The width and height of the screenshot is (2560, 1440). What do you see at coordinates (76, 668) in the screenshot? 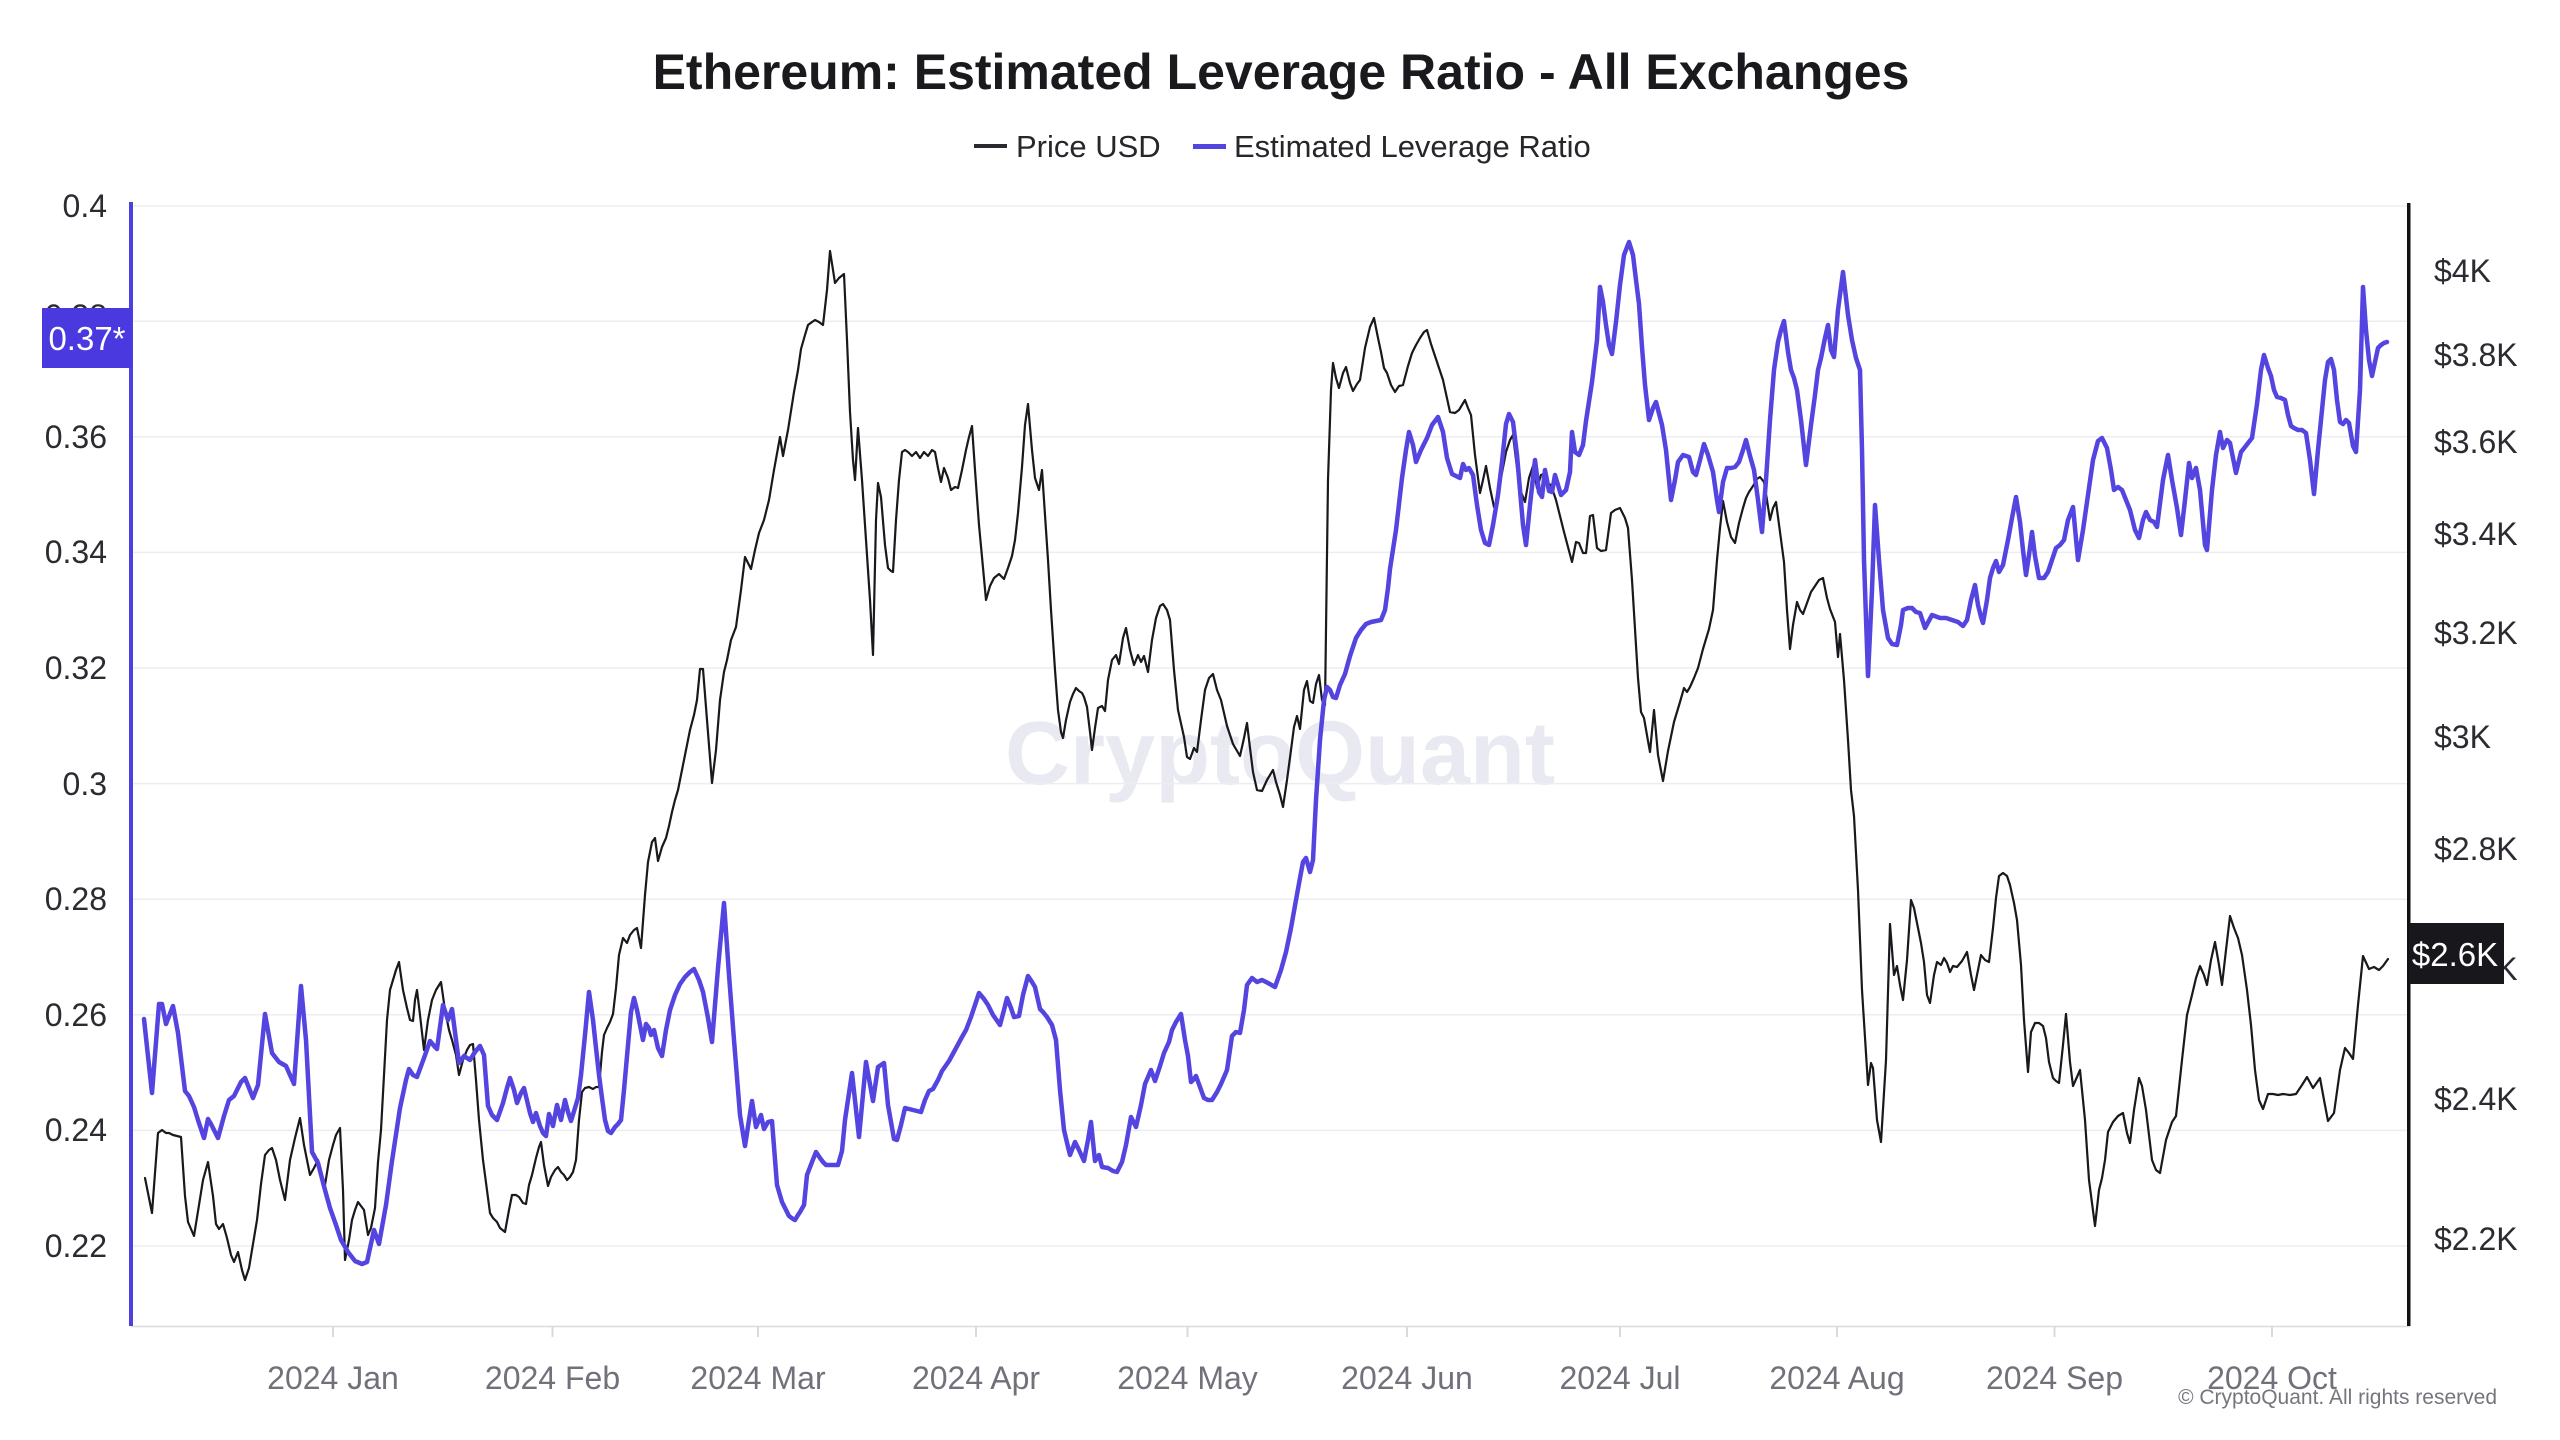
I see `svg-text: 0.32` at bounding box center [76, 668].